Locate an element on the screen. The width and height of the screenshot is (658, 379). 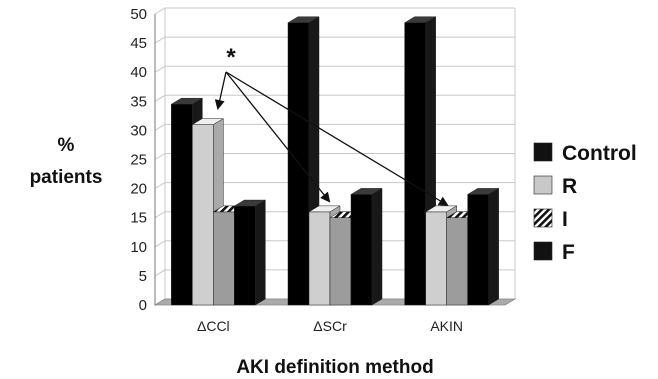
legend-swatch-r is located at coordinates (543, 185).